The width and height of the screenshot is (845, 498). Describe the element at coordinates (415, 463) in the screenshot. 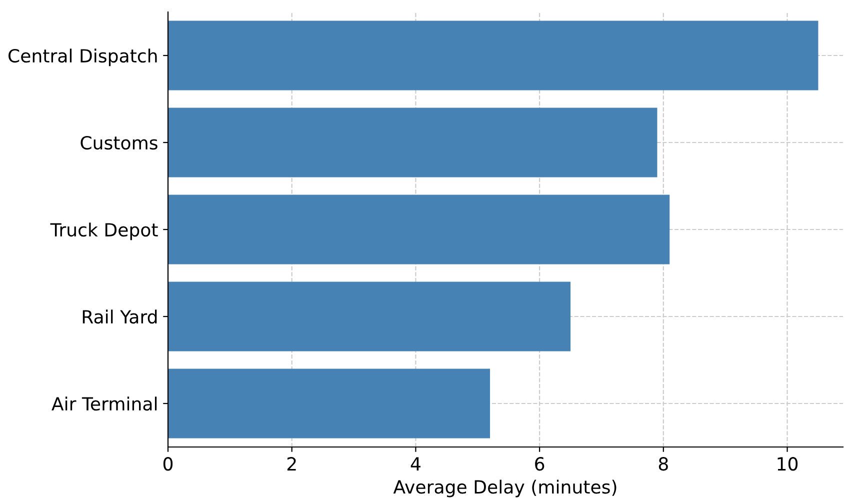

I see `x-tick-label: 4` at that location.